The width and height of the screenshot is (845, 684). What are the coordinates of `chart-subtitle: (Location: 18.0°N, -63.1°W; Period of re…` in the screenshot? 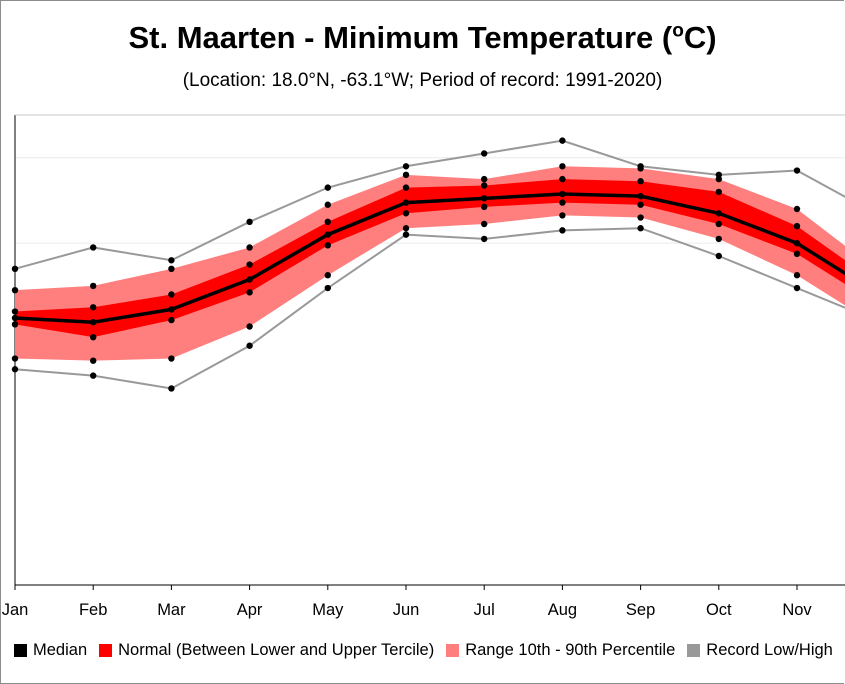 It's located at (422, 80).